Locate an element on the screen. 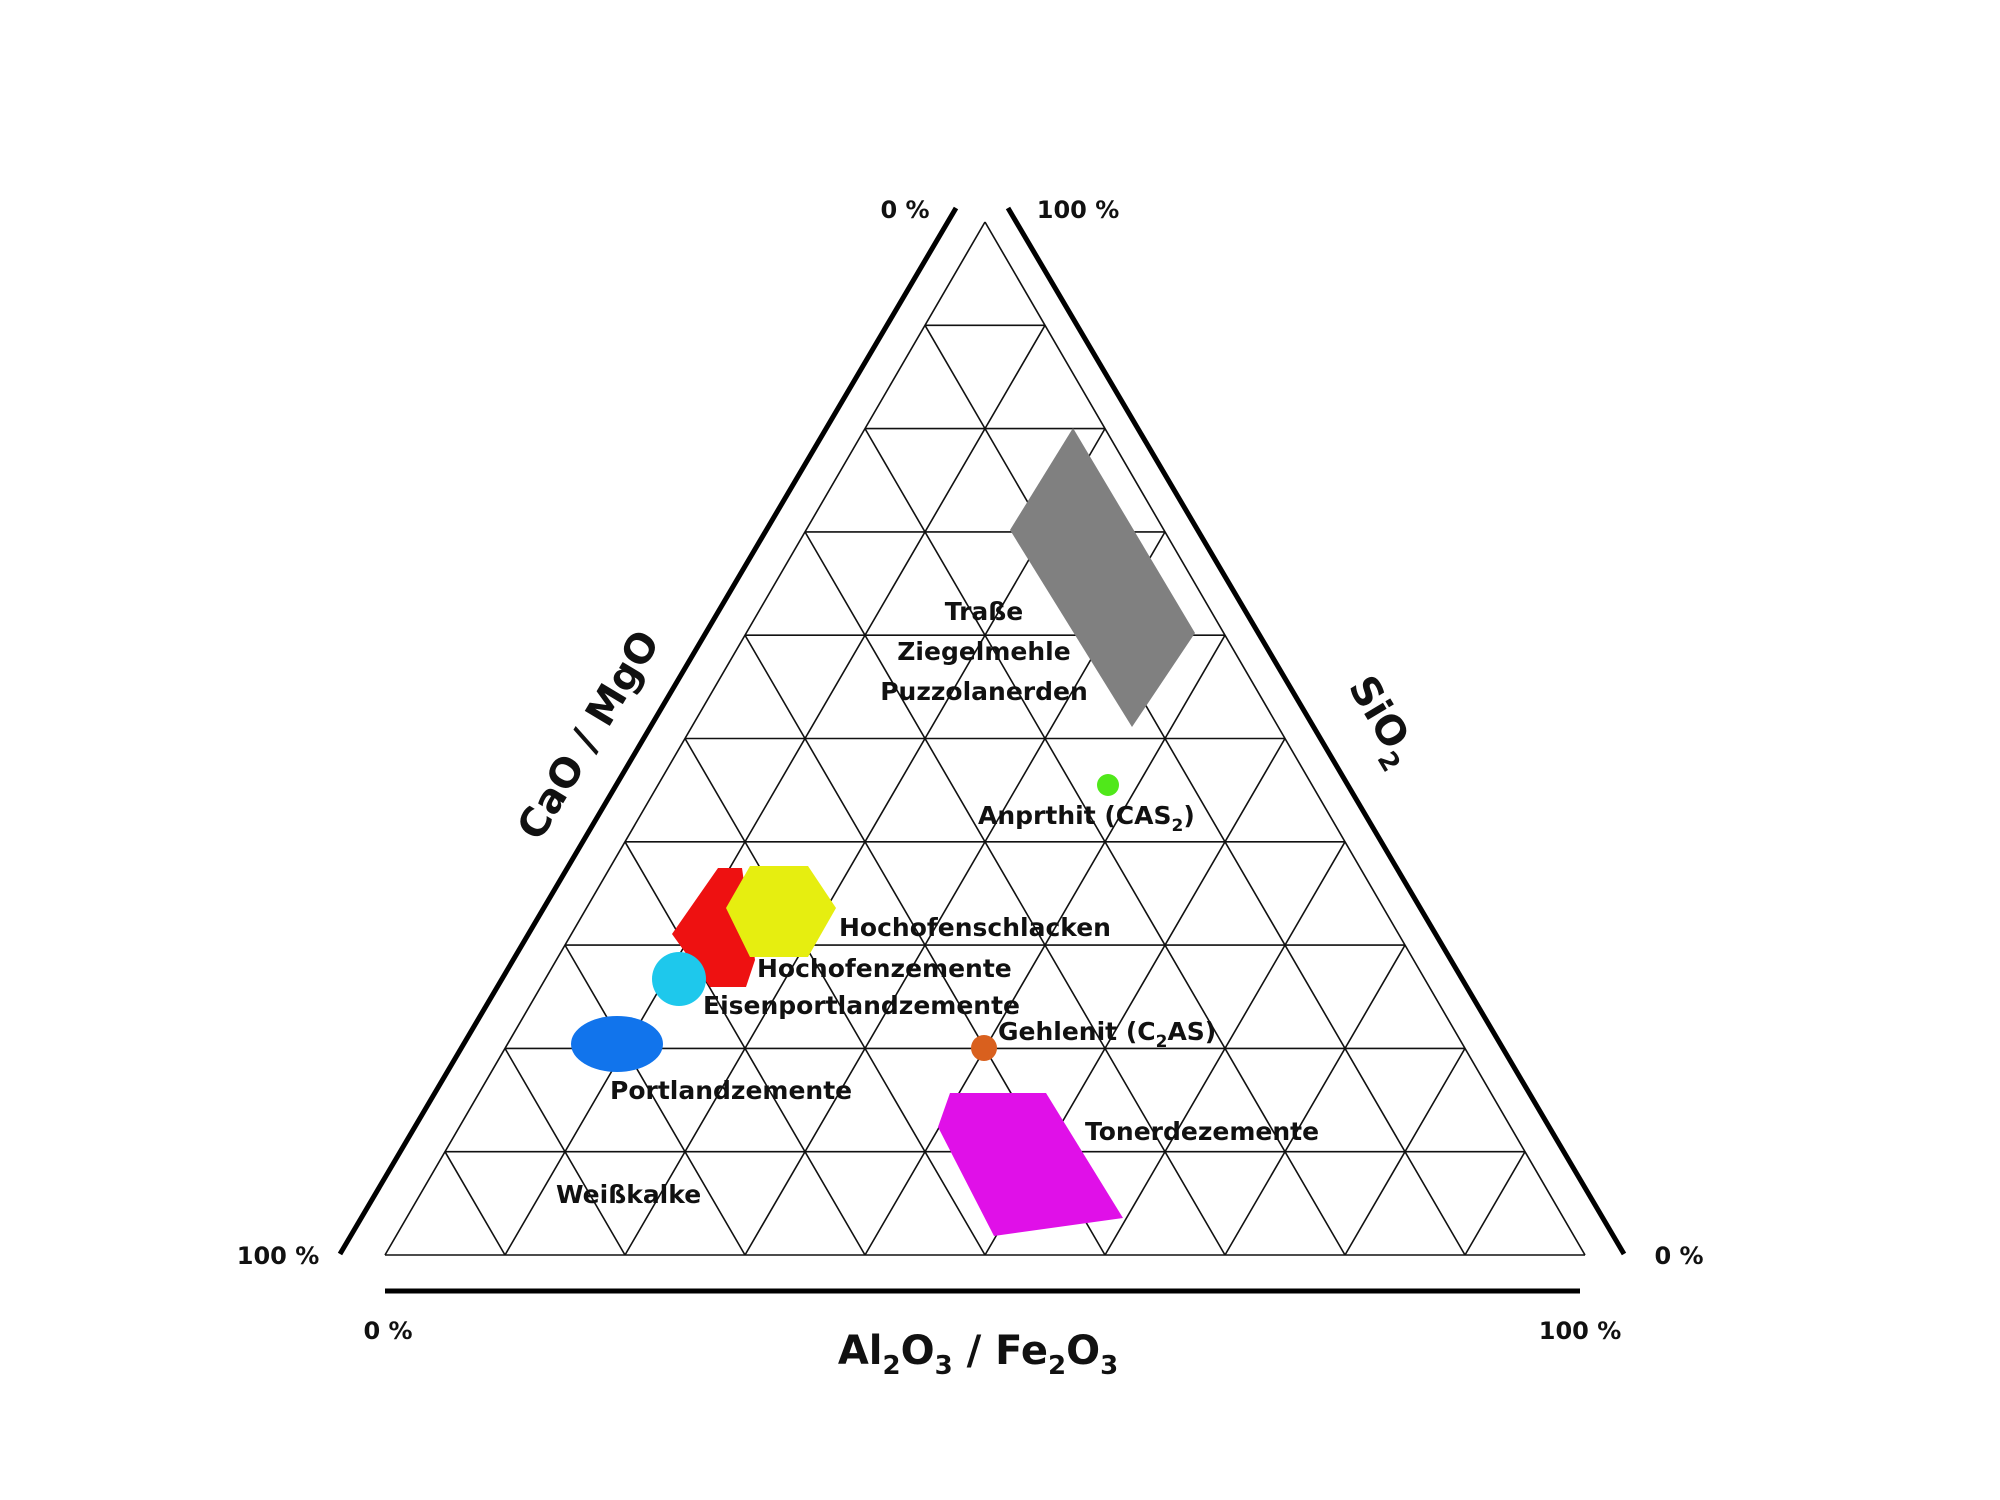 The image size is (2000, 1500). bottom-title-part-1: 2 is located at coordinates (891, 1366).